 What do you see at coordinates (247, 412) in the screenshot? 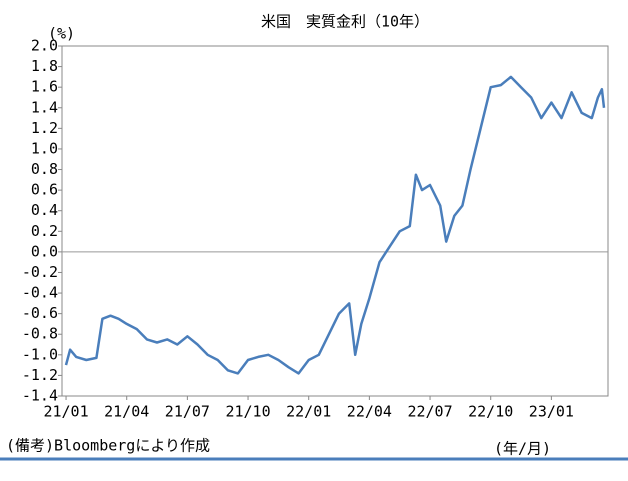
I see `x-tick-label: 21/10` at bounding box center [247, 412].